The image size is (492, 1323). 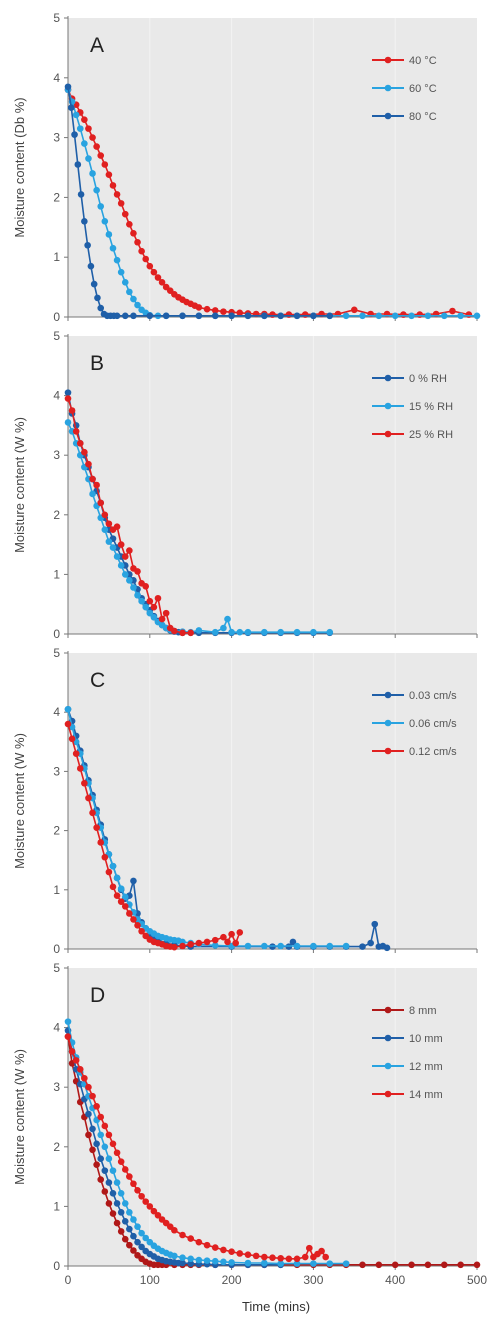 What do you see at coordinates (56, 712) in the screenshot?
I see `y-tick-label: 4` at bounding box center [56, 712].